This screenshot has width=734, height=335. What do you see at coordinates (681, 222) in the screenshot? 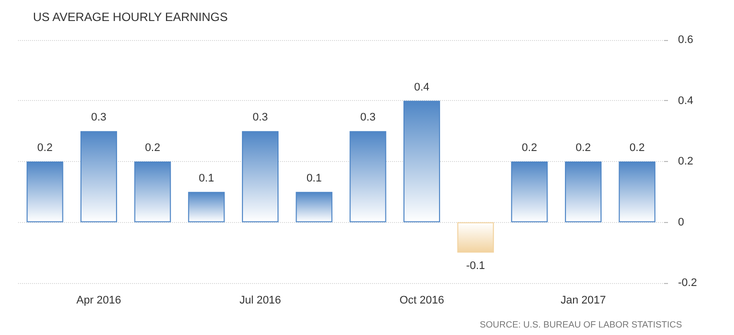
I see `y-tick-label: 0` at bounding box center [681, 222].